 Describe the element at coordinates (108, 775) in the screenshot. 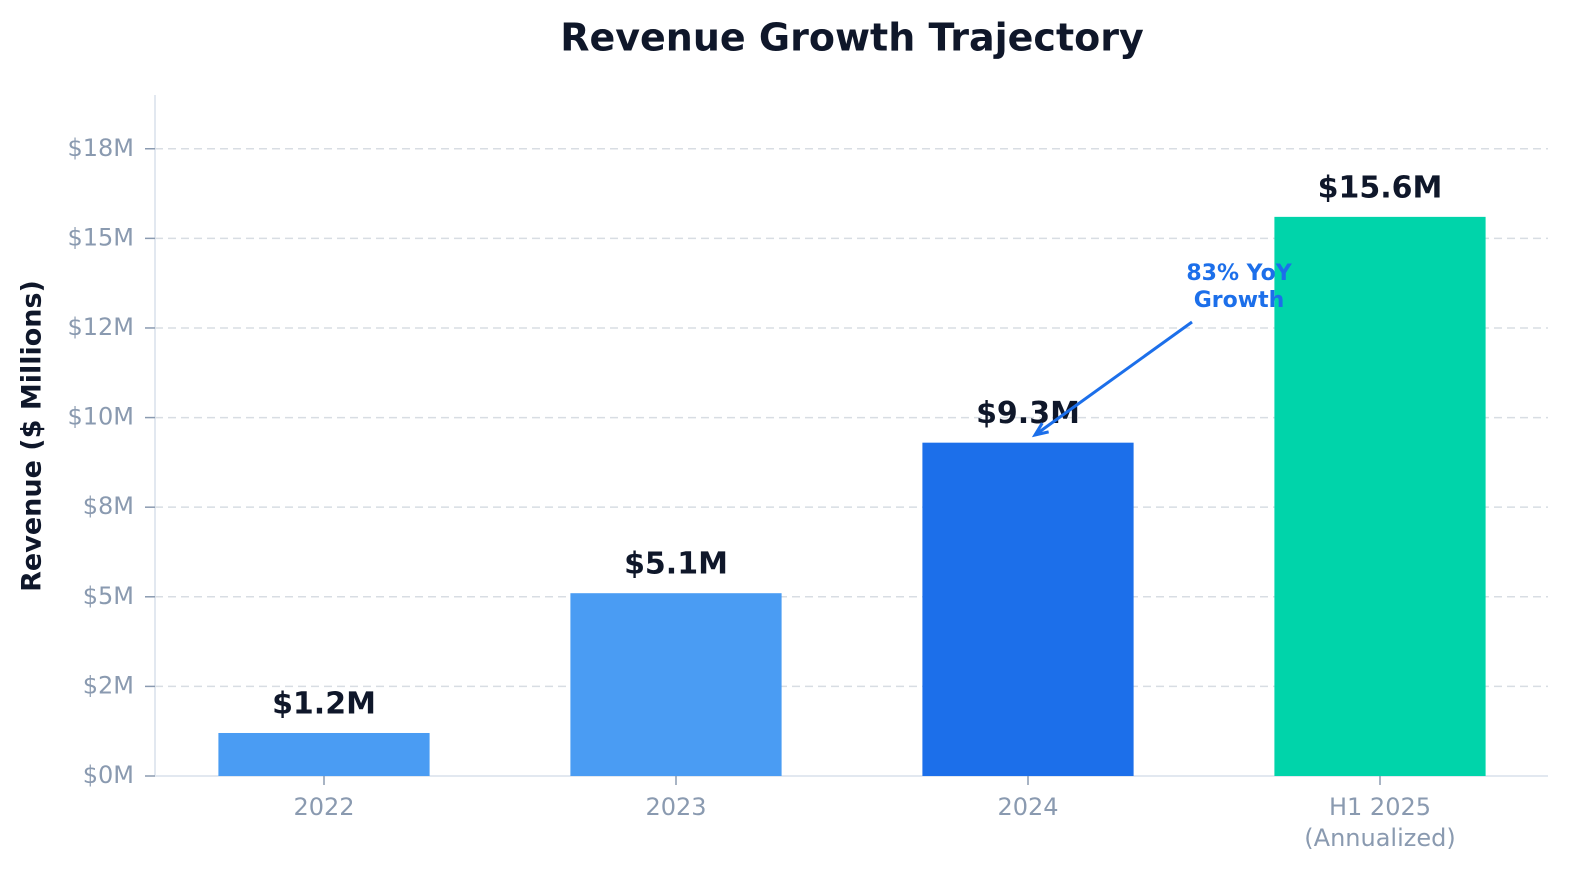

I see `y-tick-label: $0M` at that location.